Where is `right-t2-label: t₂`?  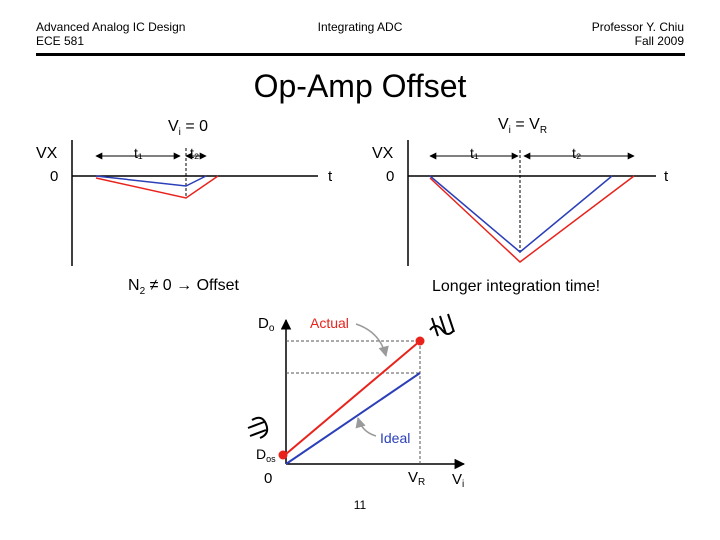 right-t2-label: t₂ is located at coordinates (576, 153).